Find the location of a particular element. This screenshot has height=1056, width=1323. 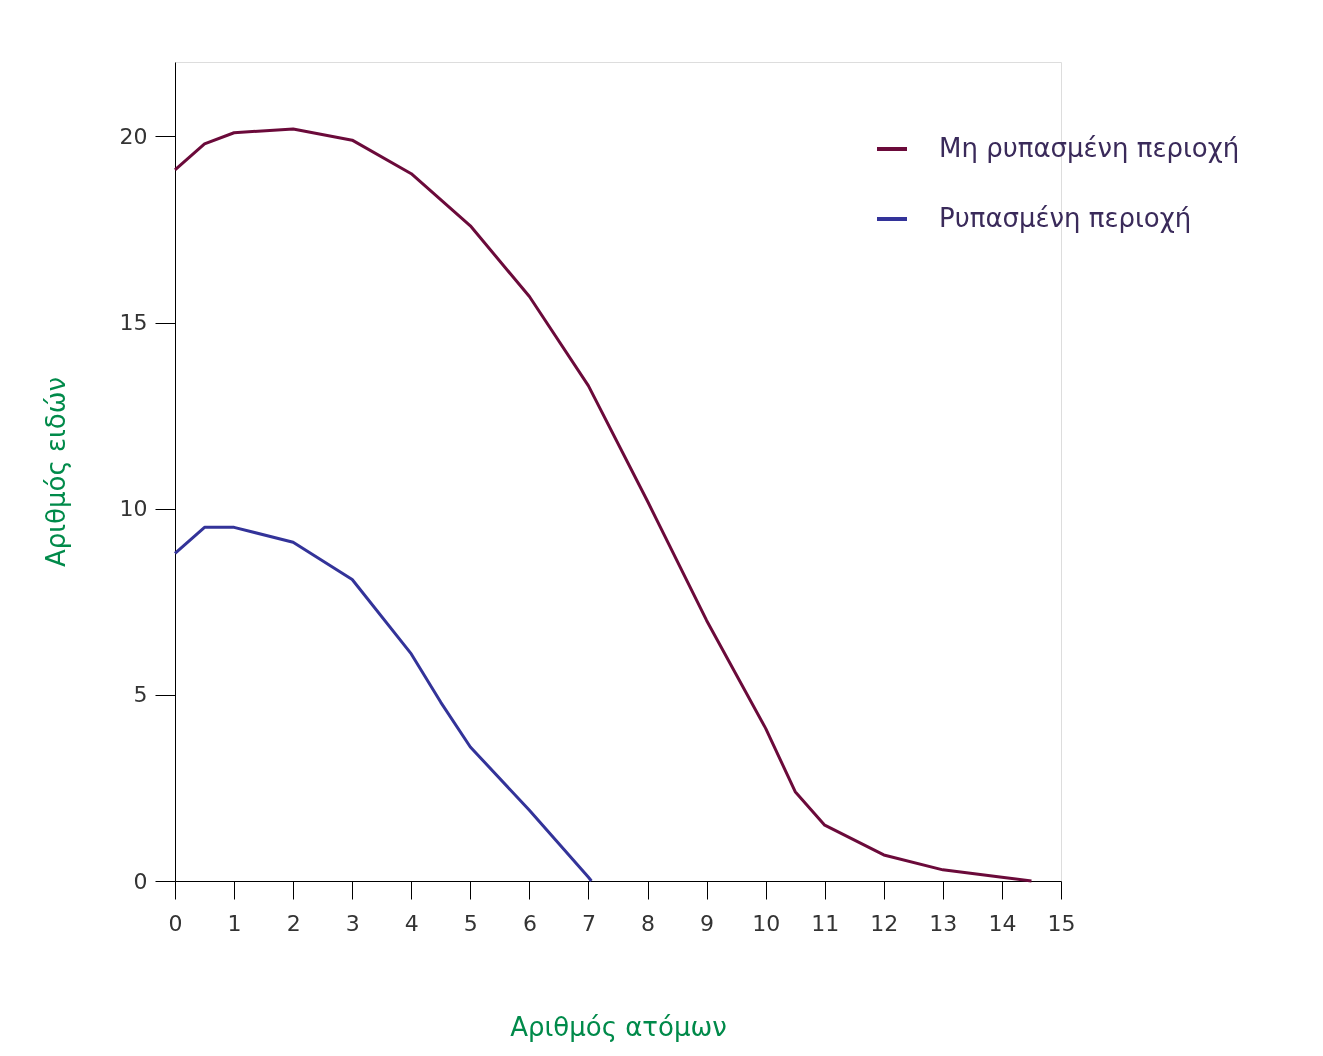

x-tick-label: 5 is located at coordinates (470, 923).